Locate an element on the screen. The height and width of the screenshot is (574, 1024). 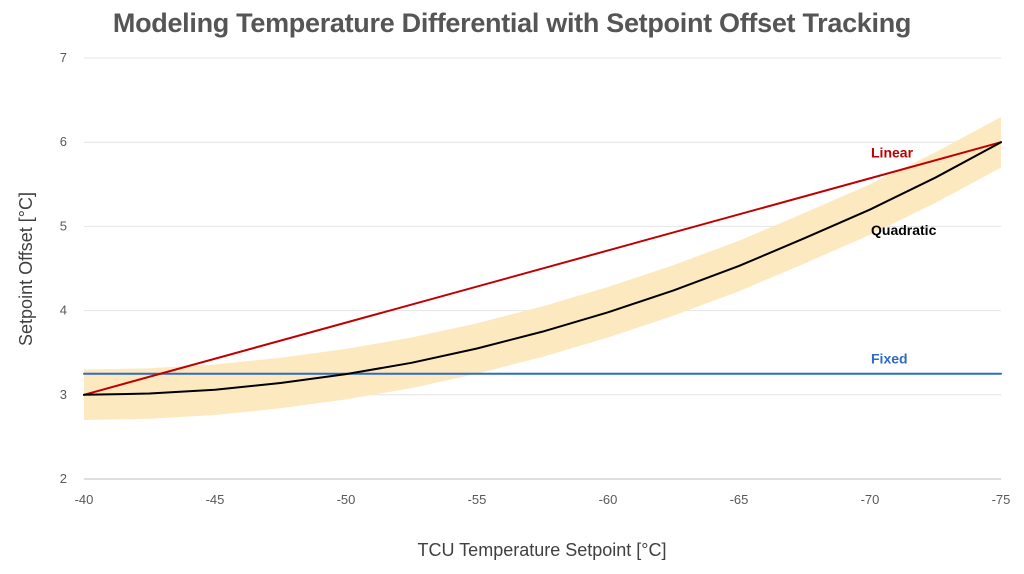
x-axis-title: TCU Temperature Setpoint [°C] is located at coordinates (542, 550).